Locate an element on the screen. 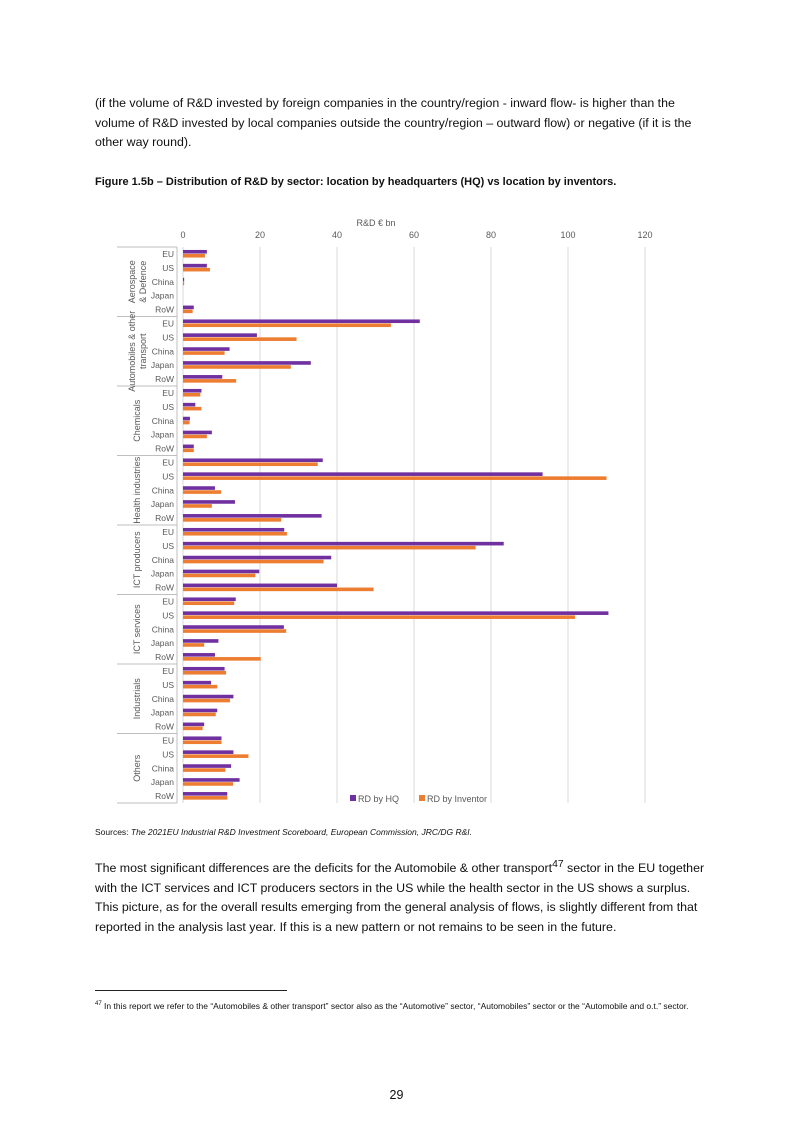 Image resolution: width=793 pixels, height=1122 pixels. sources-label: Sources: is located at coordinates (113, 832).